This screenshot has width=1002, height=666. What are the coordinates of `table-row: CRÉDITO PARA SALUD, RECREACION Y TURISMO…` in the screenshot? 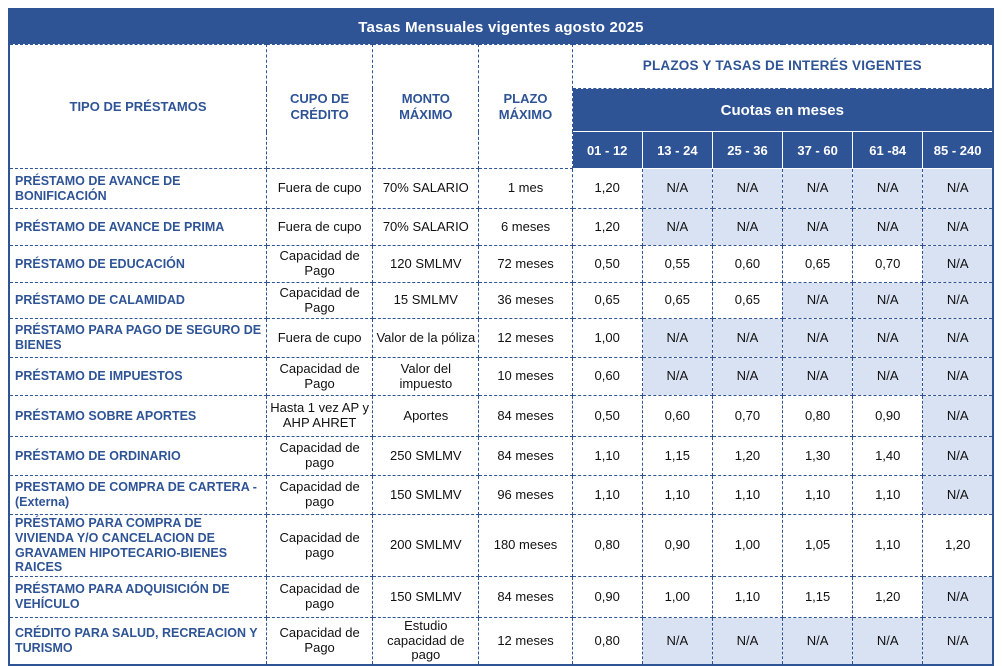 It's located at (501, 641).